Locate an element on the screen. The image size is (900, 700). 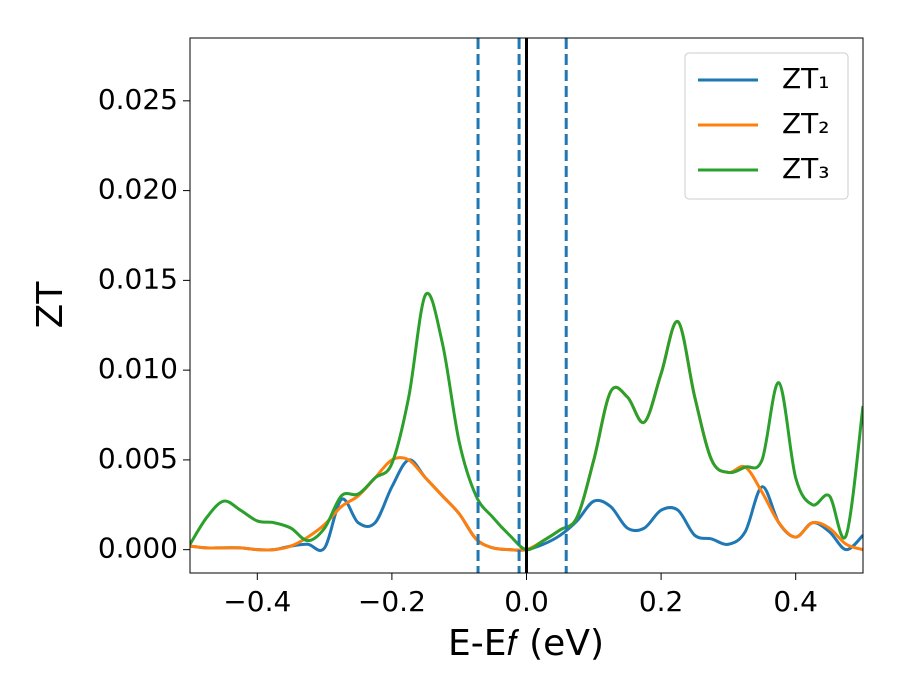
y-tick-label: 0.010 is located at coordinates (138, 368).